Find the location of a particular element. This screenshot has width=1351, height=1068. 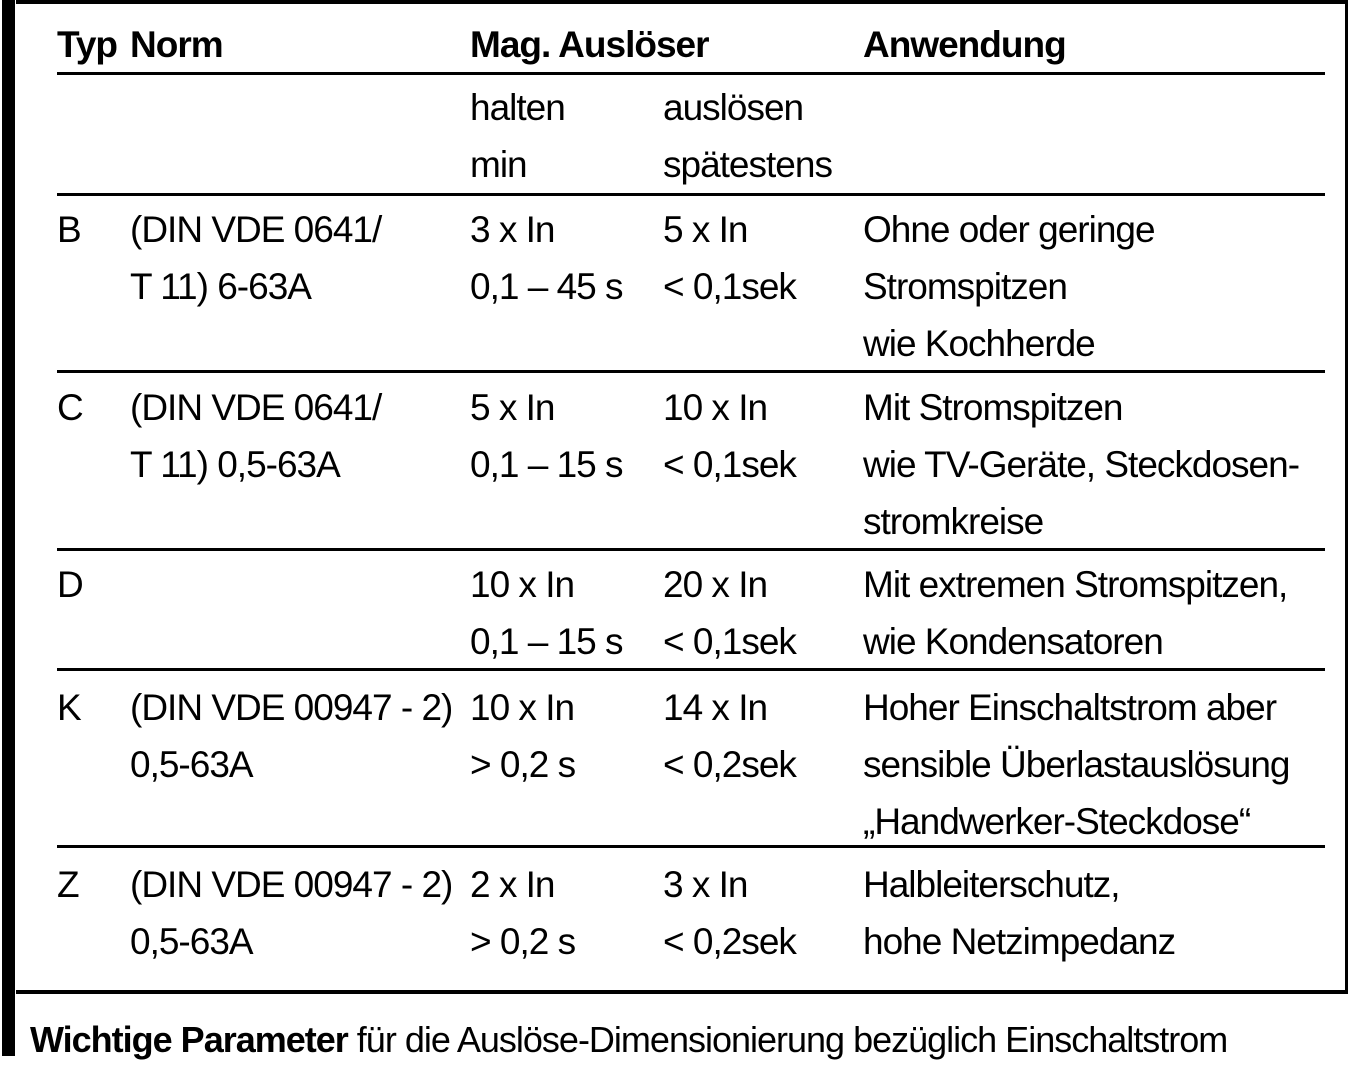

cell-norm: (DIN VDE 0641/ T 11) 6-63A is located at coordinates (300, 286).